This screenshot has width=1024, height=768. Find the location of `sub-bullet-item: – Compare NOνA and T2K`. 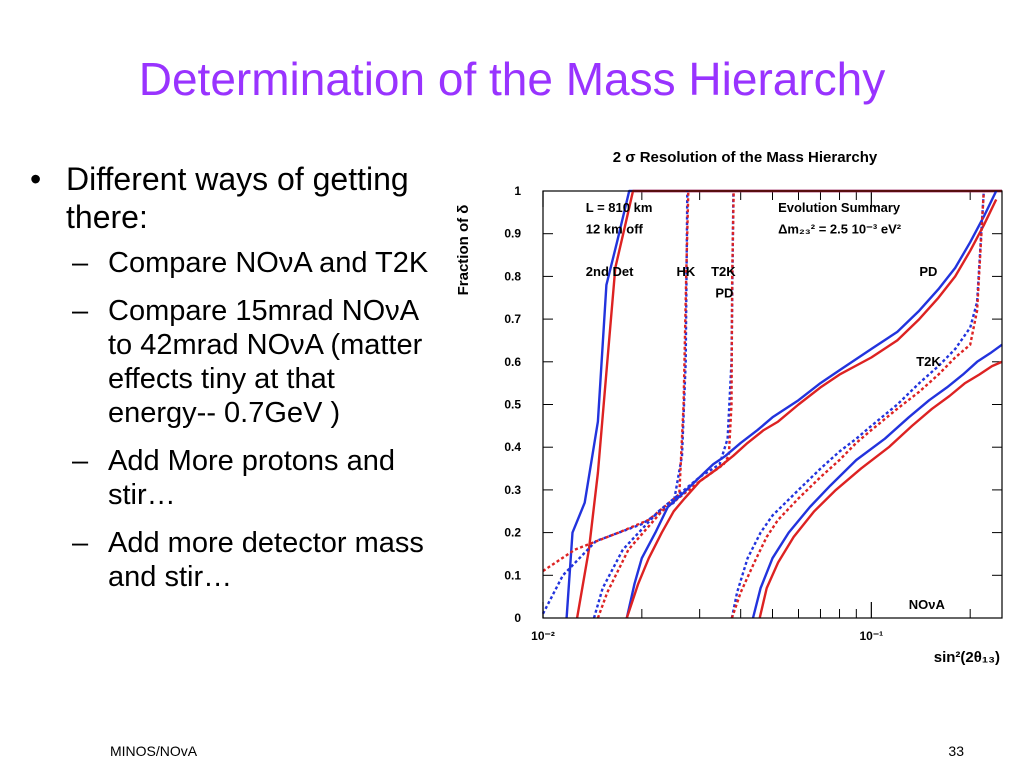

sub-bullet-item: – Compare NOνA and T2K is located at coordinates (256, 263).